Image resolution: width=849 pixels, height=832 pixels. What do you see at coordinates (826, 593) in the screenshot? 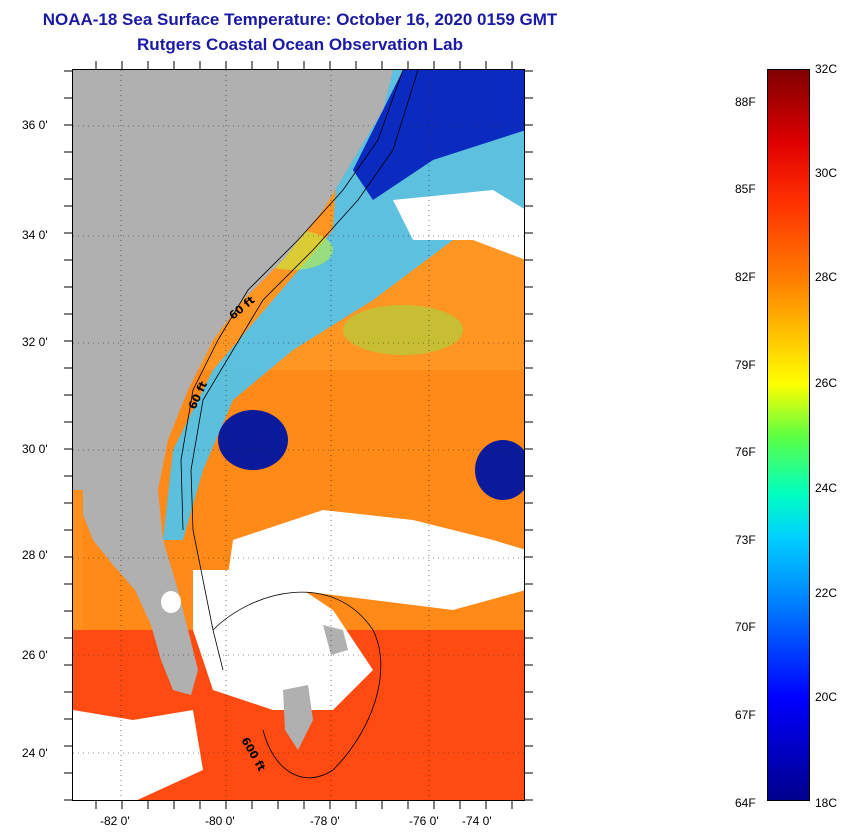
I see `colorbar-c-22: 22C` at bounding box center [826, 593].